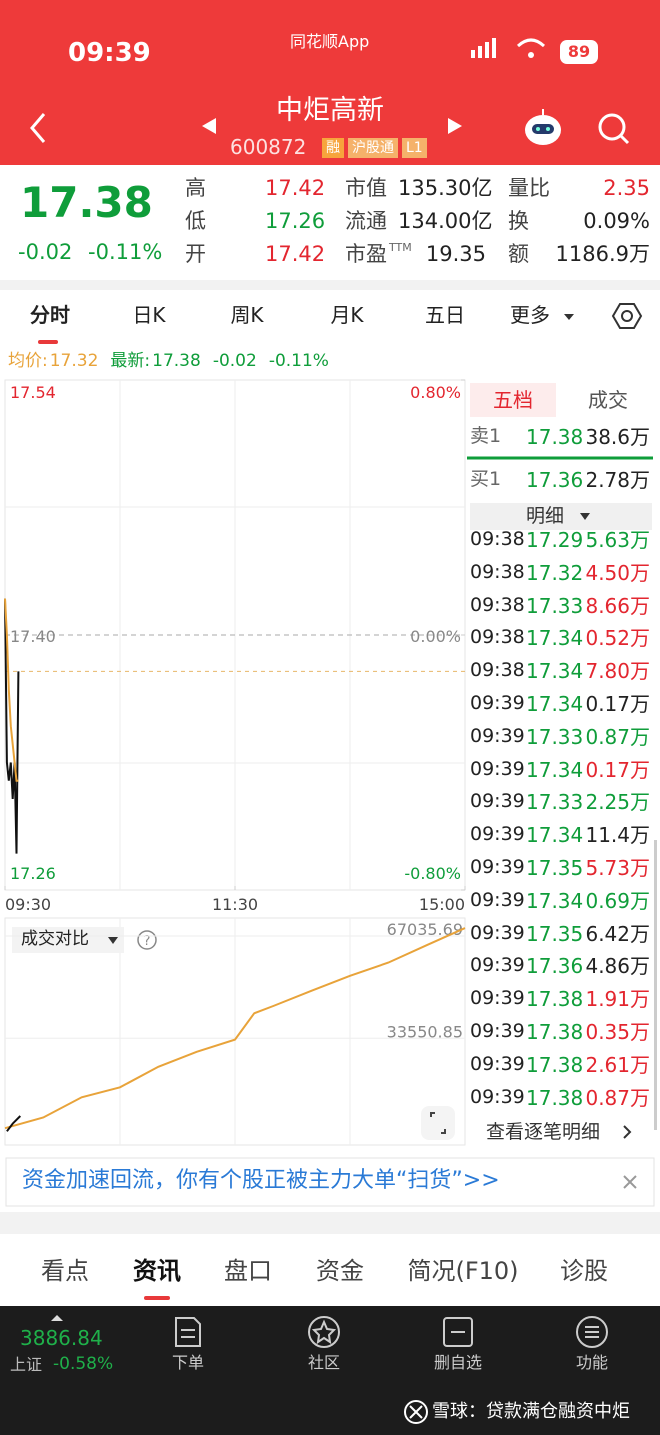 The width and height of the screenshot is (660, 1435). I want to click on sell-label: 卖1, so click(486, 436).